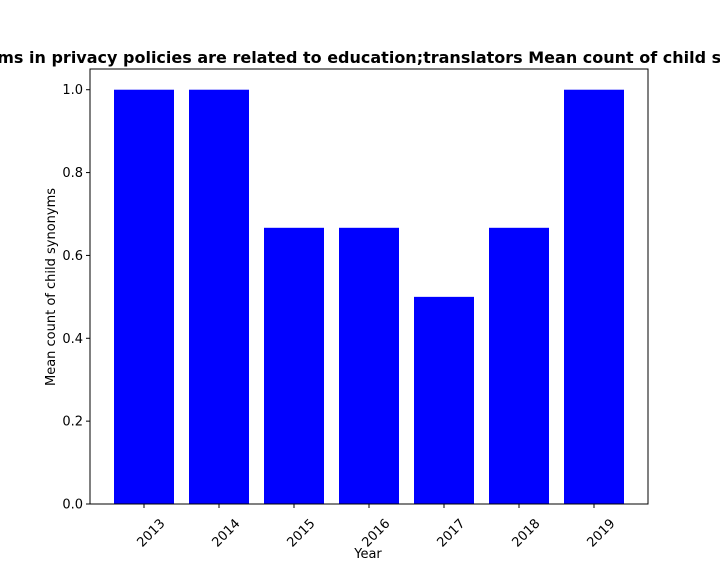 This screenshot has height=580, width=720. I want to click on bar-2013, so click(144, 297).